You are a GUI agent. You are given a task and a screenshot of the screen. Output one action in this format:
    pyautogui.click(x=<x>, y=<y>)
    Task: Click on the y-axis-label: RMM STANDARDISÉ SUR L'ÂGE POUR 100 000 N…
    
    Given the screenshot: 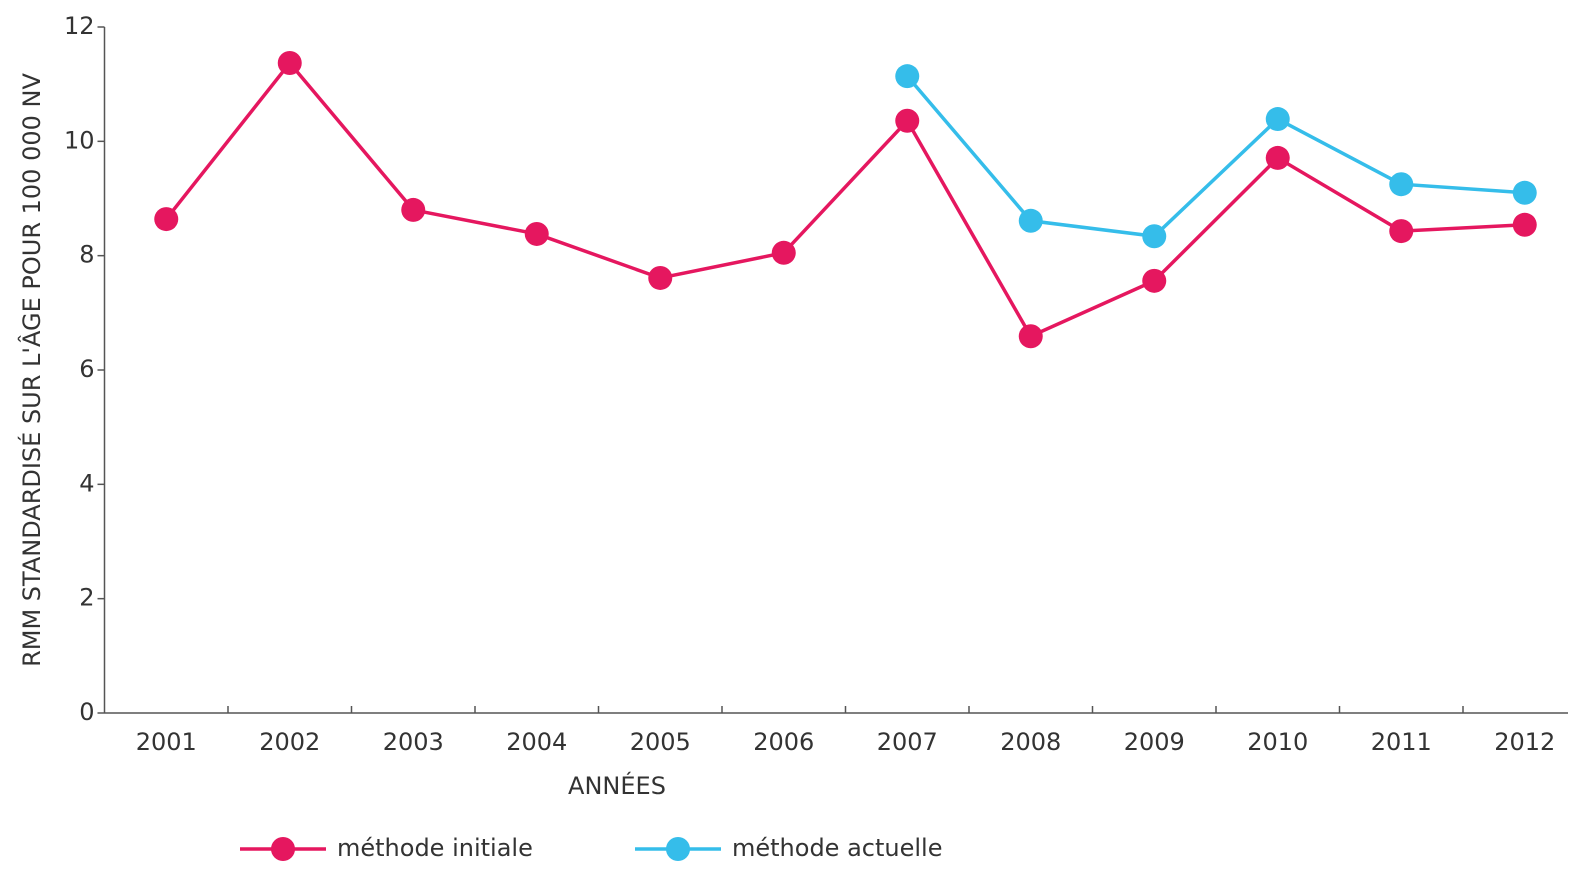 What is the action you would take?
    pyautogui.click(x=31, y=370)
    